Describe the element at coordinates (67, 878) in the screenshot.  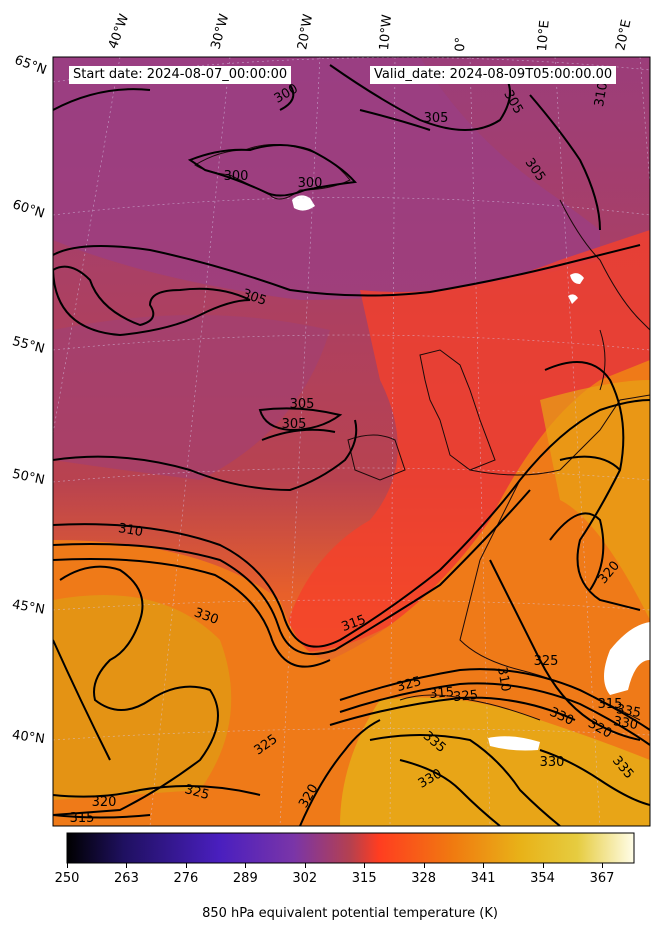
I see `colorbar-tick-label: 250` at that location.